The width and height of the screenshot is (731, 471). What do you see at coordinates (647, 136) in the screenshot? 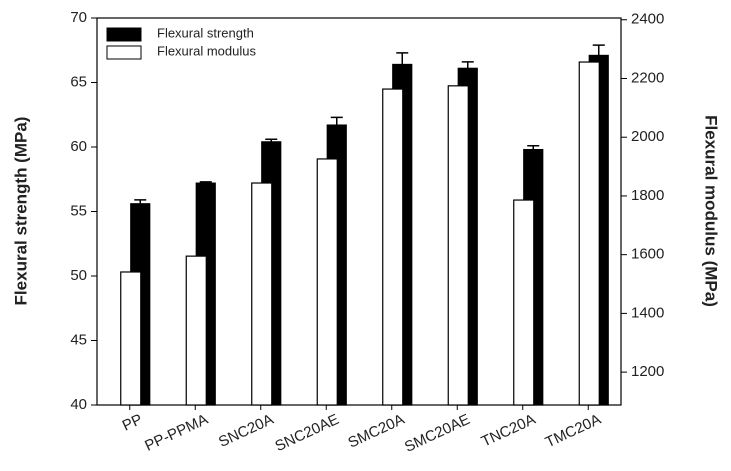
I see `y2-tick-label: 2000` at bounding box center [647, 136].